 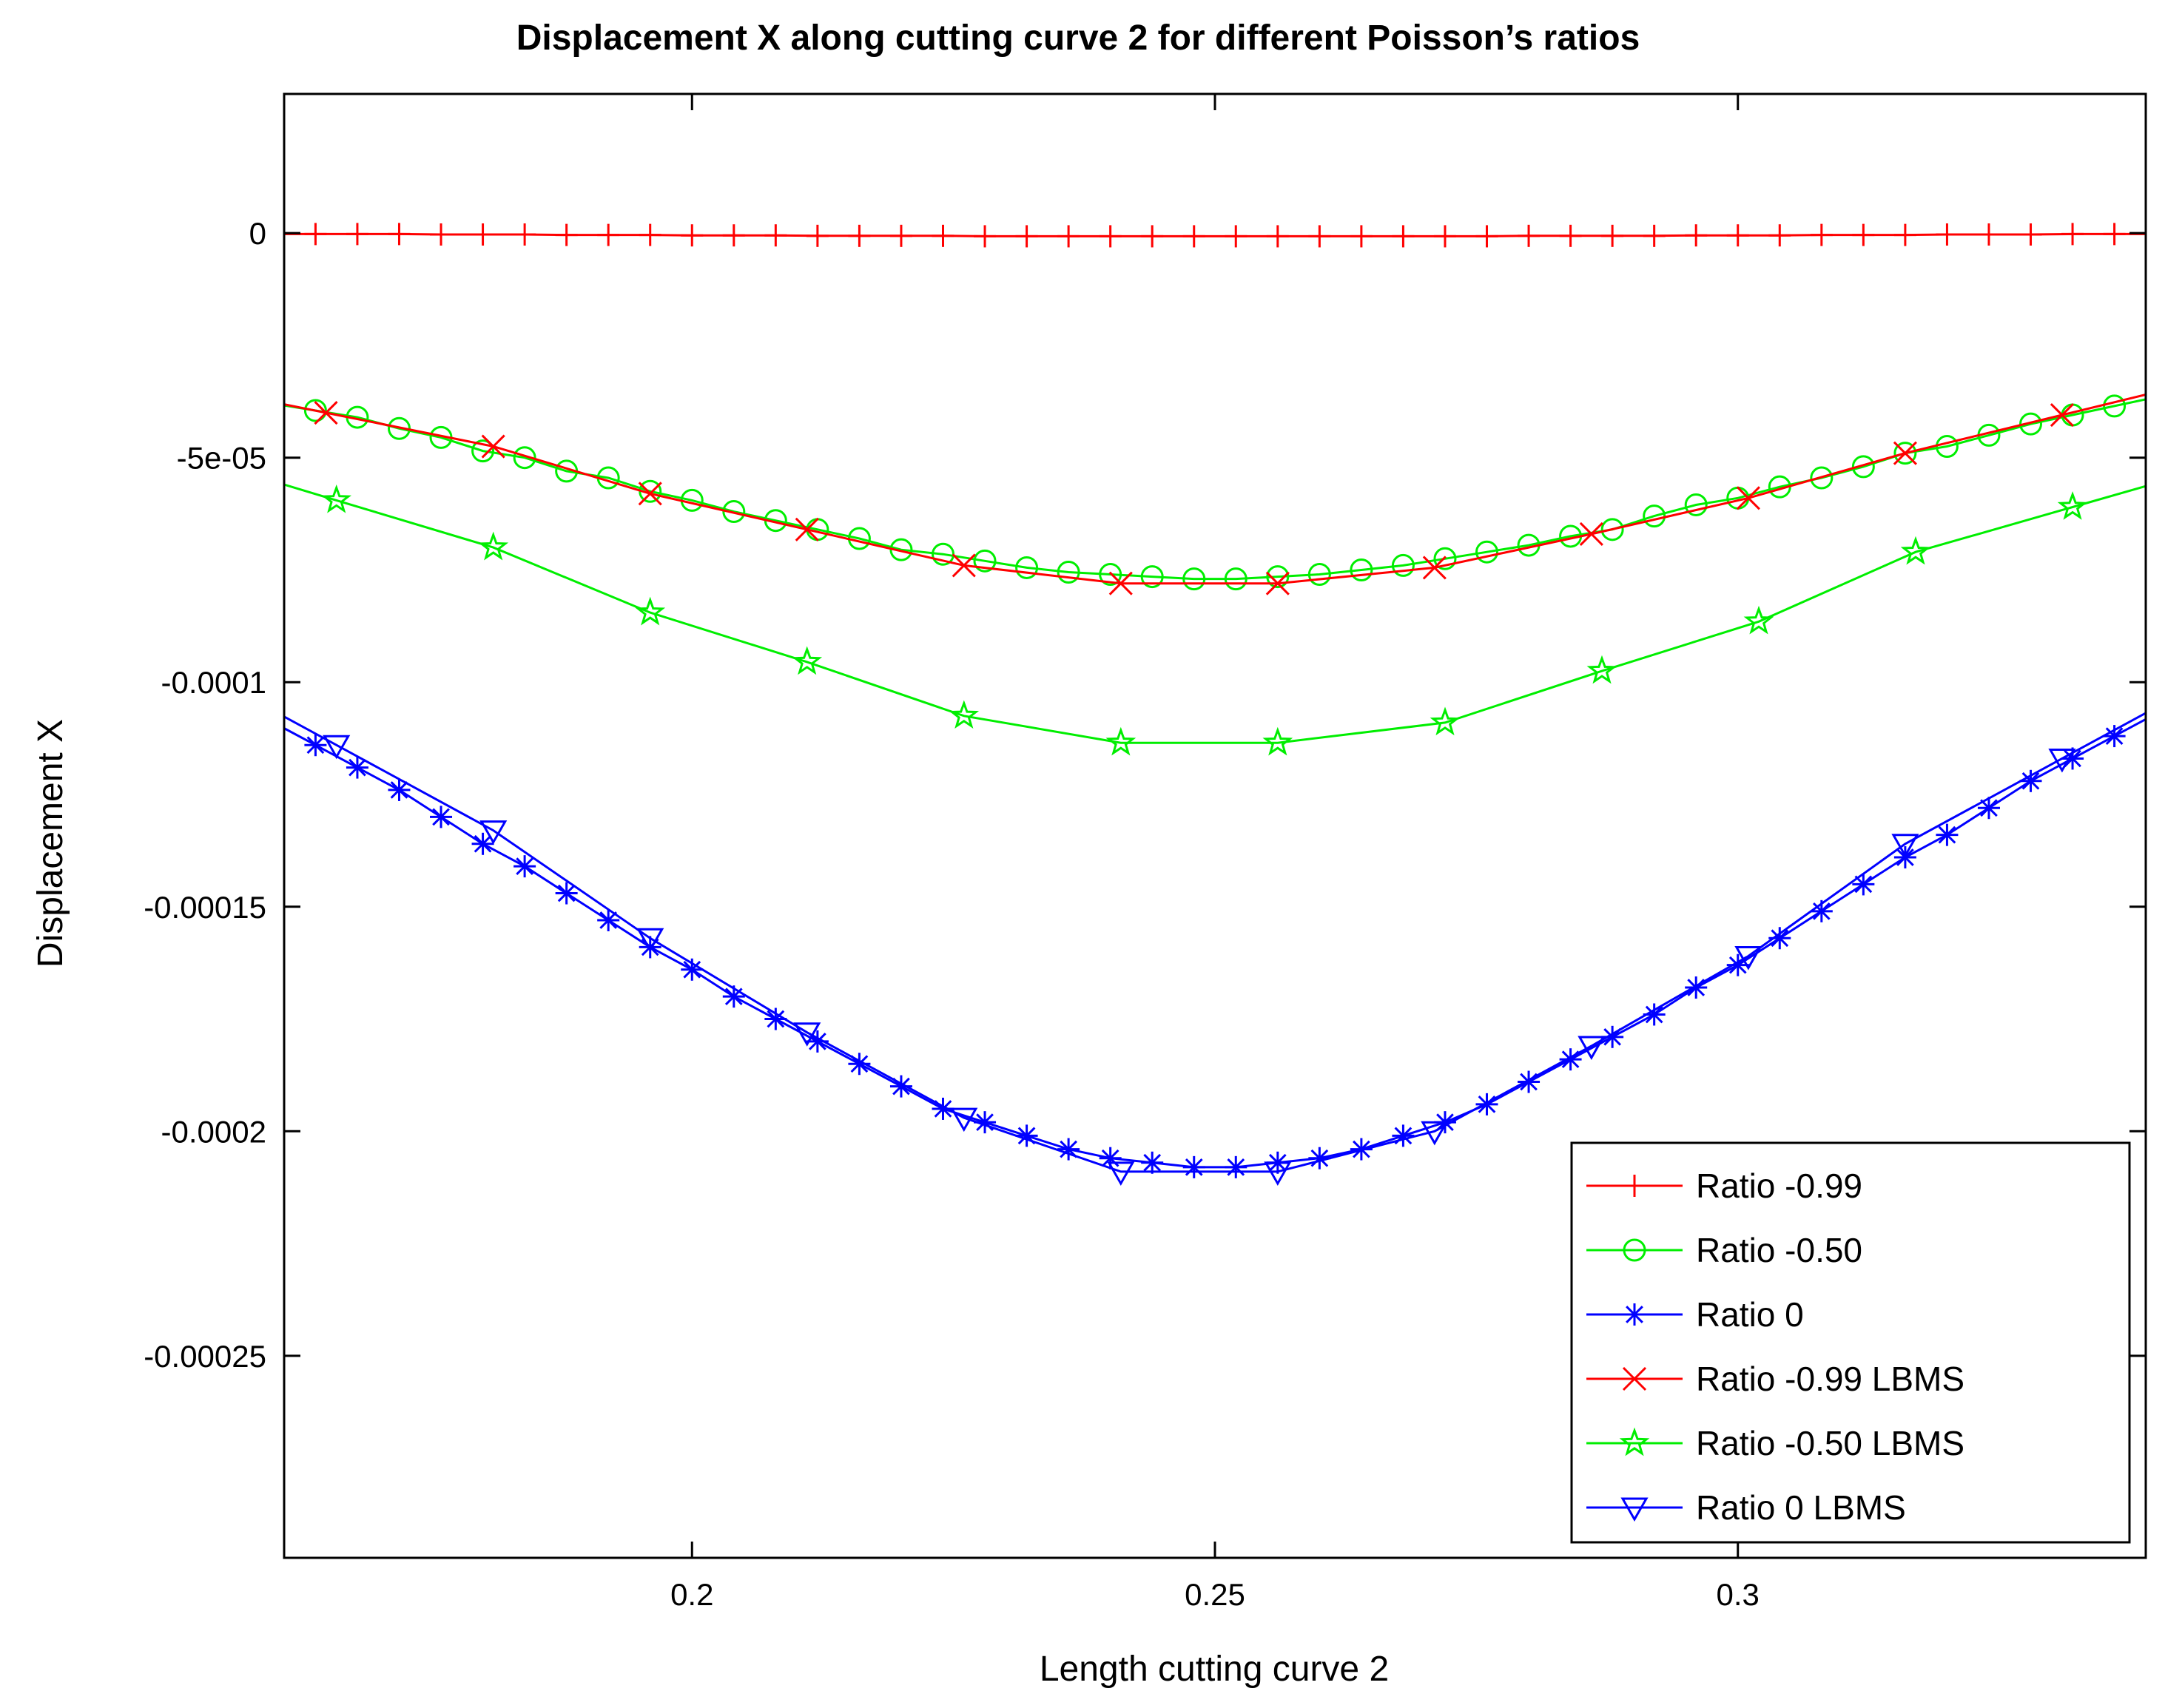 I want to click on legend-item: Ratio -0.99, so click(x=1724, y=1186).